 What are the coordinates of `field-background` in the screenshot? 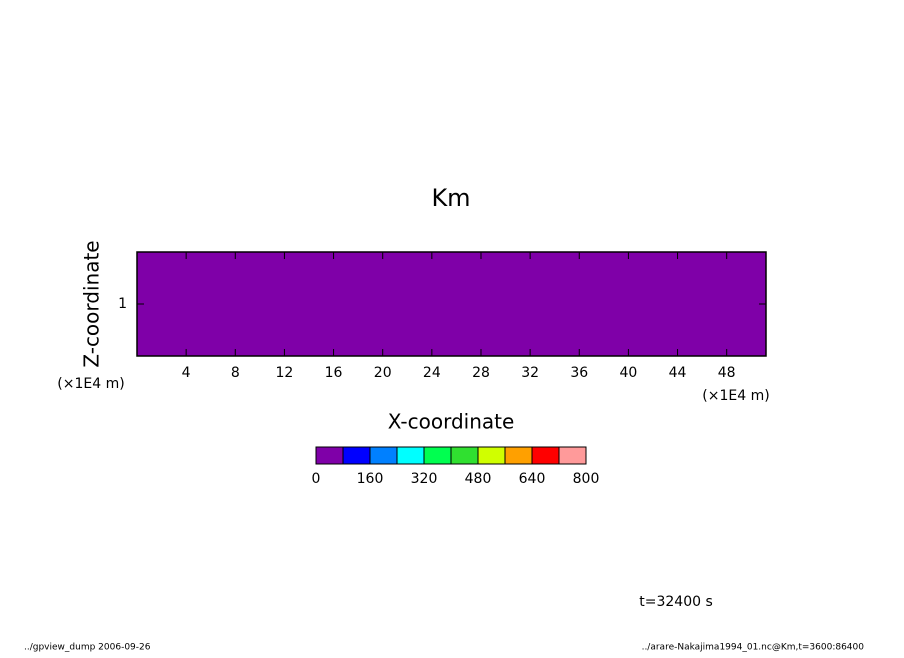 It's located at (451, 304).